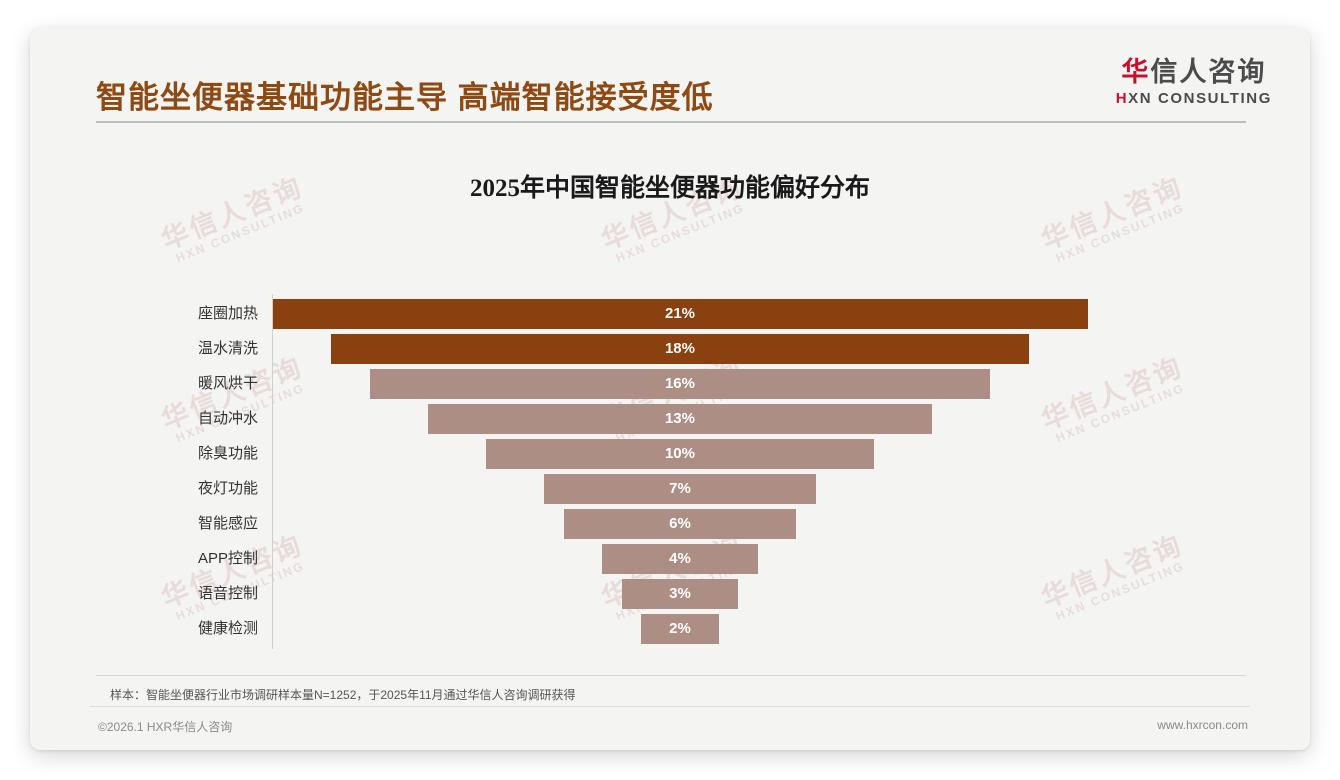  I want to click on funnel-bar: 3%, so click(680, 594).